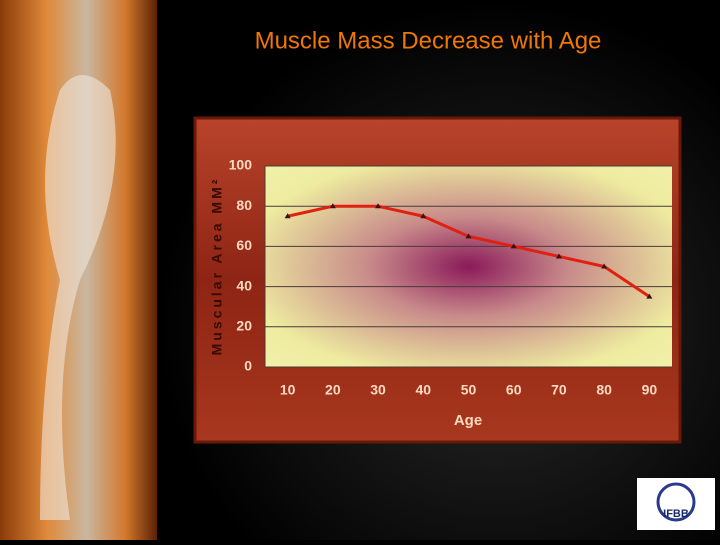 The width and height of the screenshot is (720, 545). I want to click on y-tick-label: 100, so click(241, 165).